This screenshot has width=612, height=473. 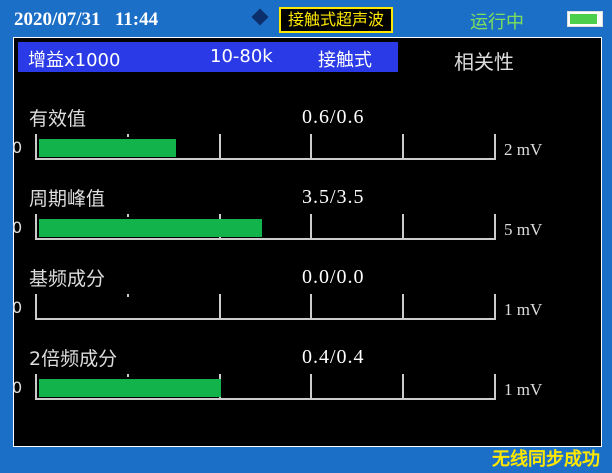 What do you see at coordinates (523, 229) in the screenshot?
I see `scale-max-unit: 5 mV` at bounding box center [523, 229].